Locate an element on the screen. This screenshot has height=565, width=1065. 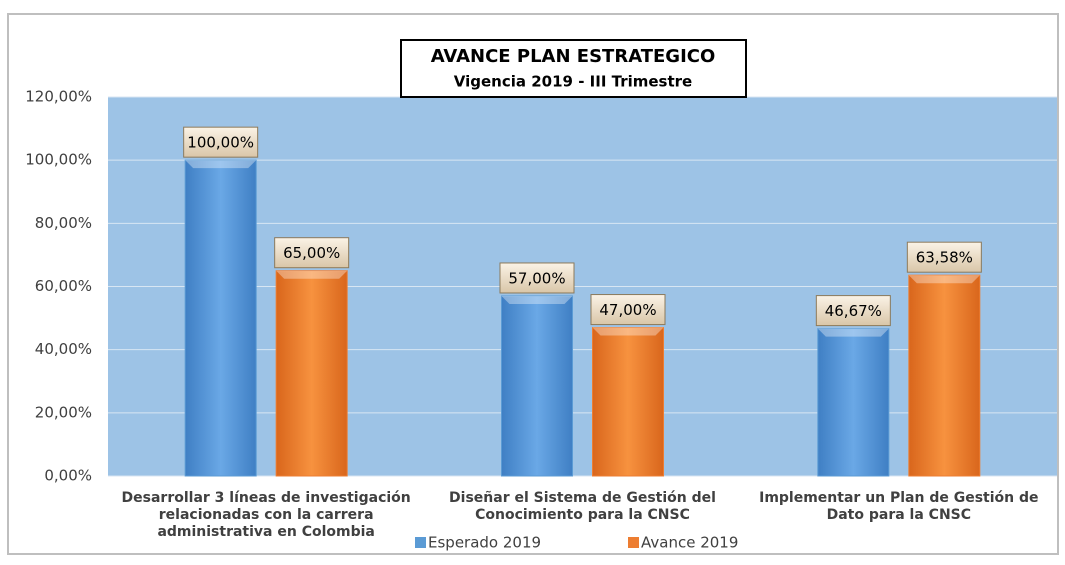
y-tick-label: 40,00% is located at coordinates (63, 349).